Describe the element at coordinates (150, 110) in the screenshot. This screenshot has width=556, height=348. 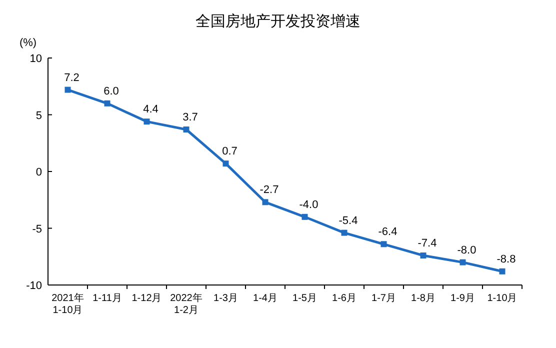
I see `data-label: 4.4` at that location.